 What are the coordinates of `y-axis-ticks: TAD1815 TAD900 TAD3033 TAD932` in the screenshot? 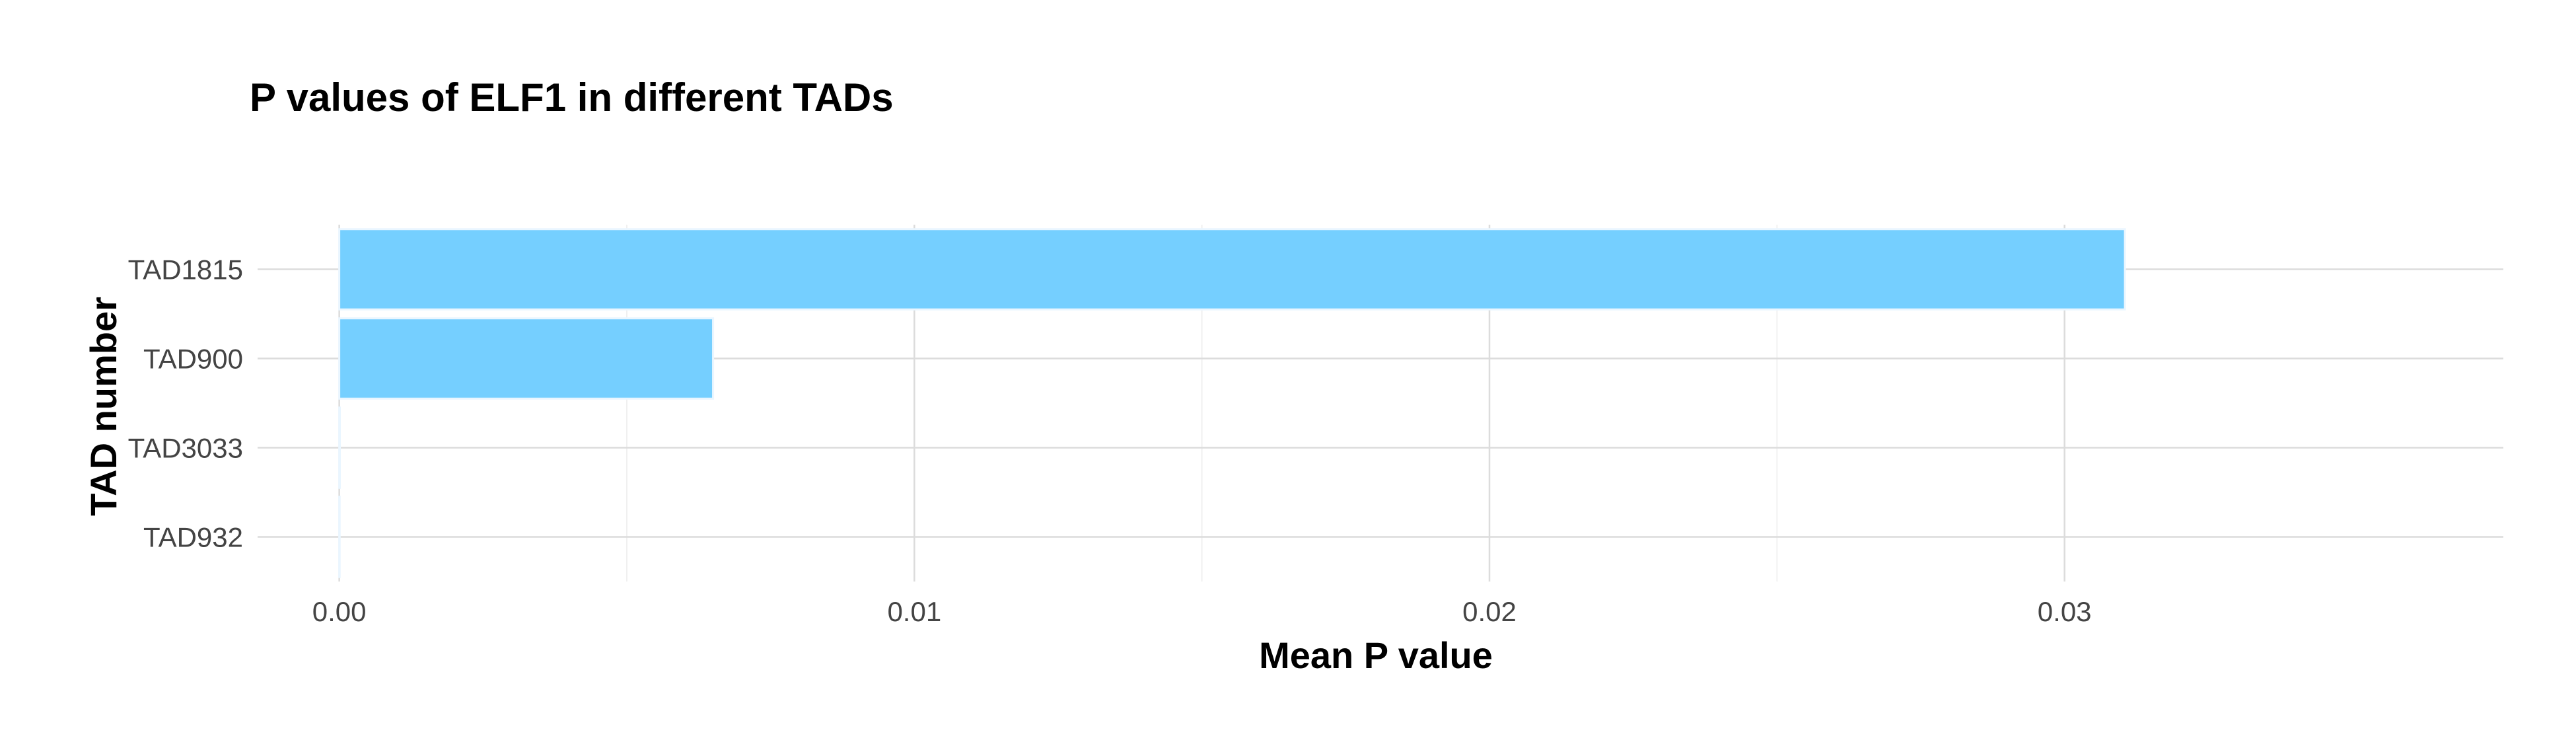 It's located at (185, 403).